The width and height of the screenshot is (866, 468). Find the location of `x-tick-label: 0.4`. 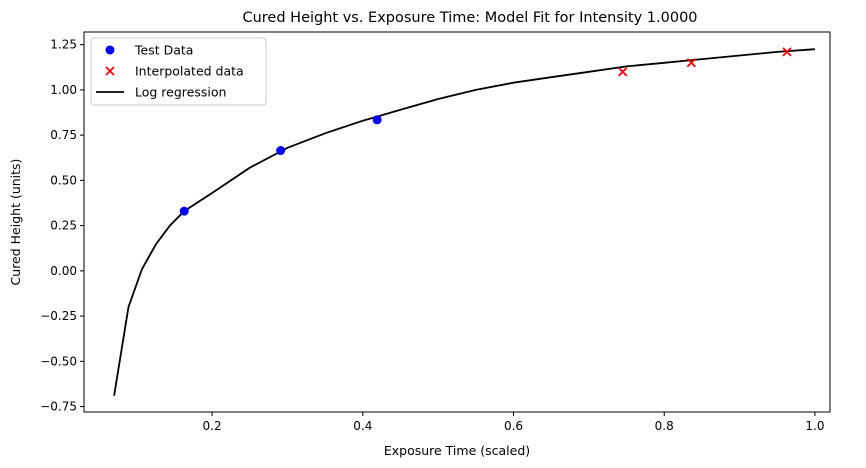

x-tick-label: 0.4 is located at coordinates (362, 426).